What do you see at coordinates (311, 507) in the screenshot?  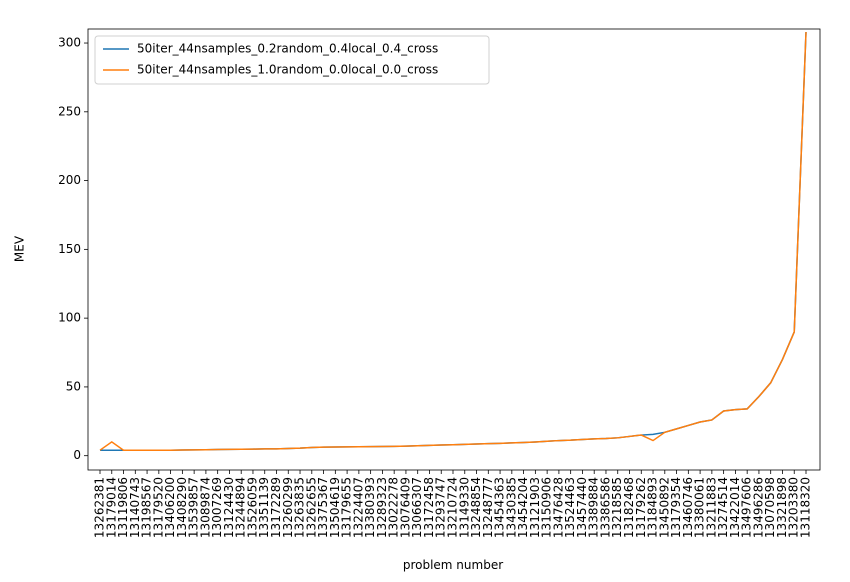 I see `x-tick-label: 13262655` at bounding box center [311, 507].